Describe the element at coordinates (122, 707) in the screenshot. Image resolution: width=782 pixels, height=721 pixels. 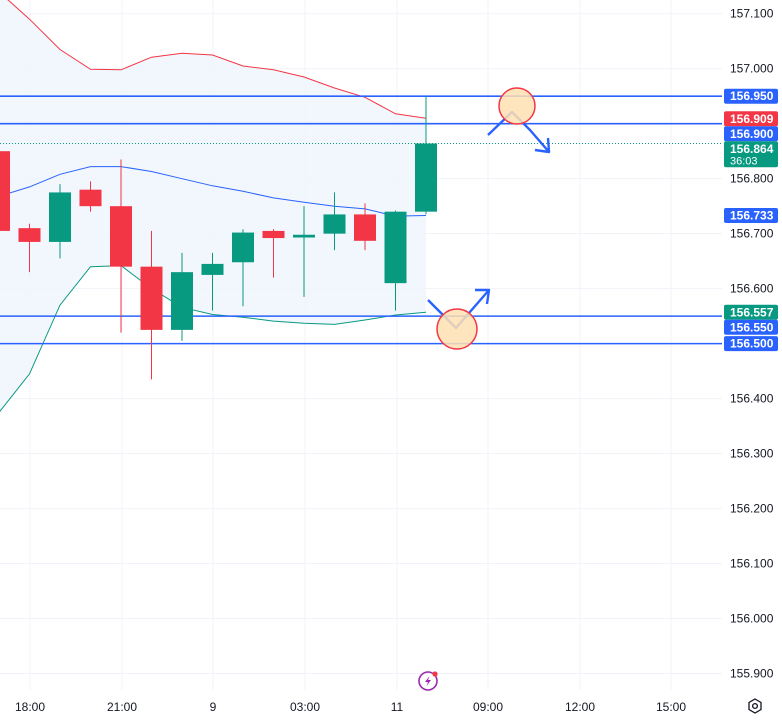
I see `x-tick-label: 21:00` at that location.